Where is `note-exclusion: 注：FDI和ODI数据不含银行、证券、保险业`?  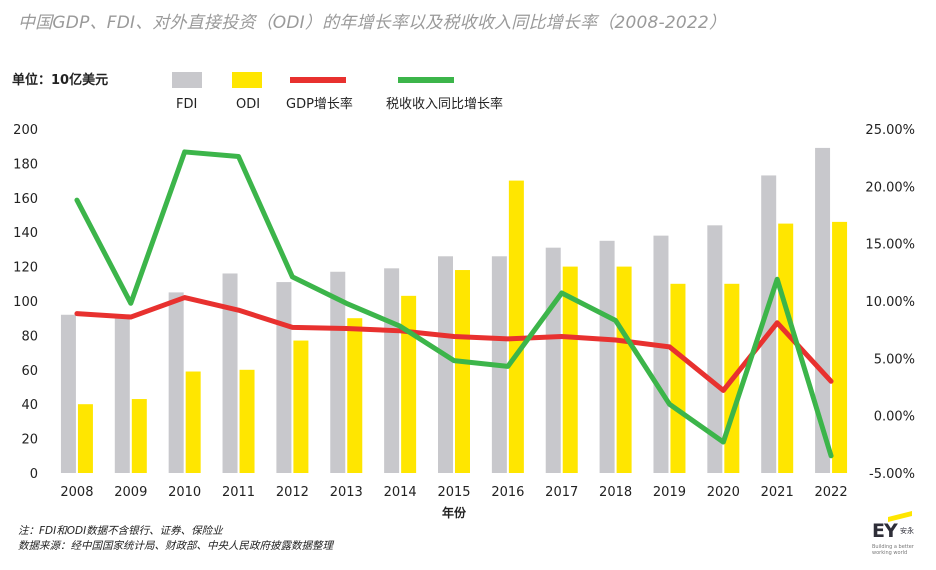 note-exclusion: 注：FDI和ODI数据不含银行、证券、保险业 is located at coordinates (120, 531).